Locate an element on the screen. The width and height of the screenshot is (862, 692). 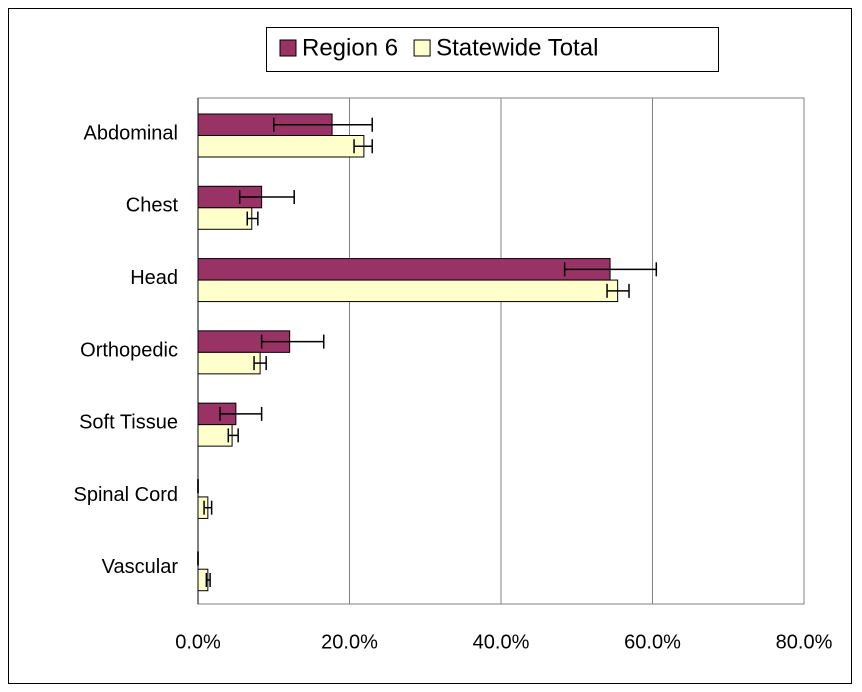
y-tick-label: Soft Tissue is located at coordinates (128, 423).